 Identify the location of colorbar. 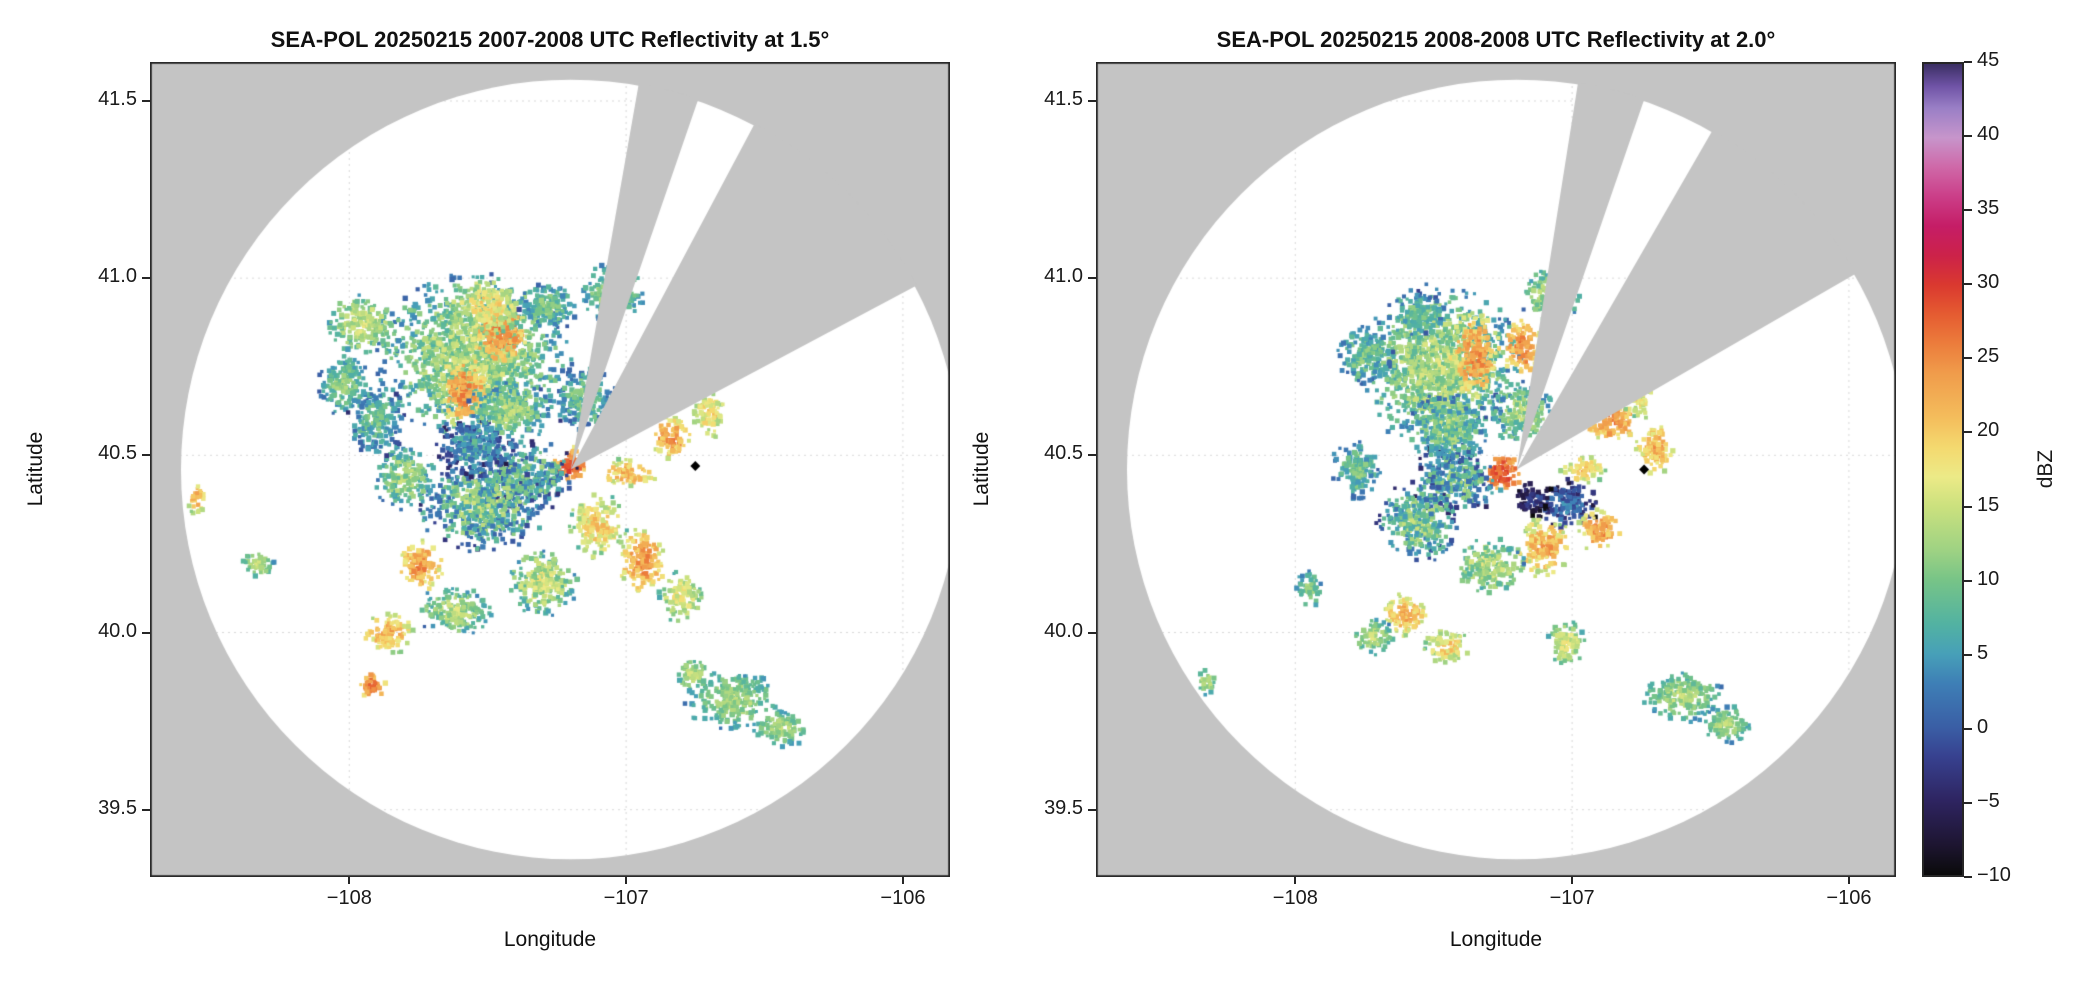
(1943, 469).